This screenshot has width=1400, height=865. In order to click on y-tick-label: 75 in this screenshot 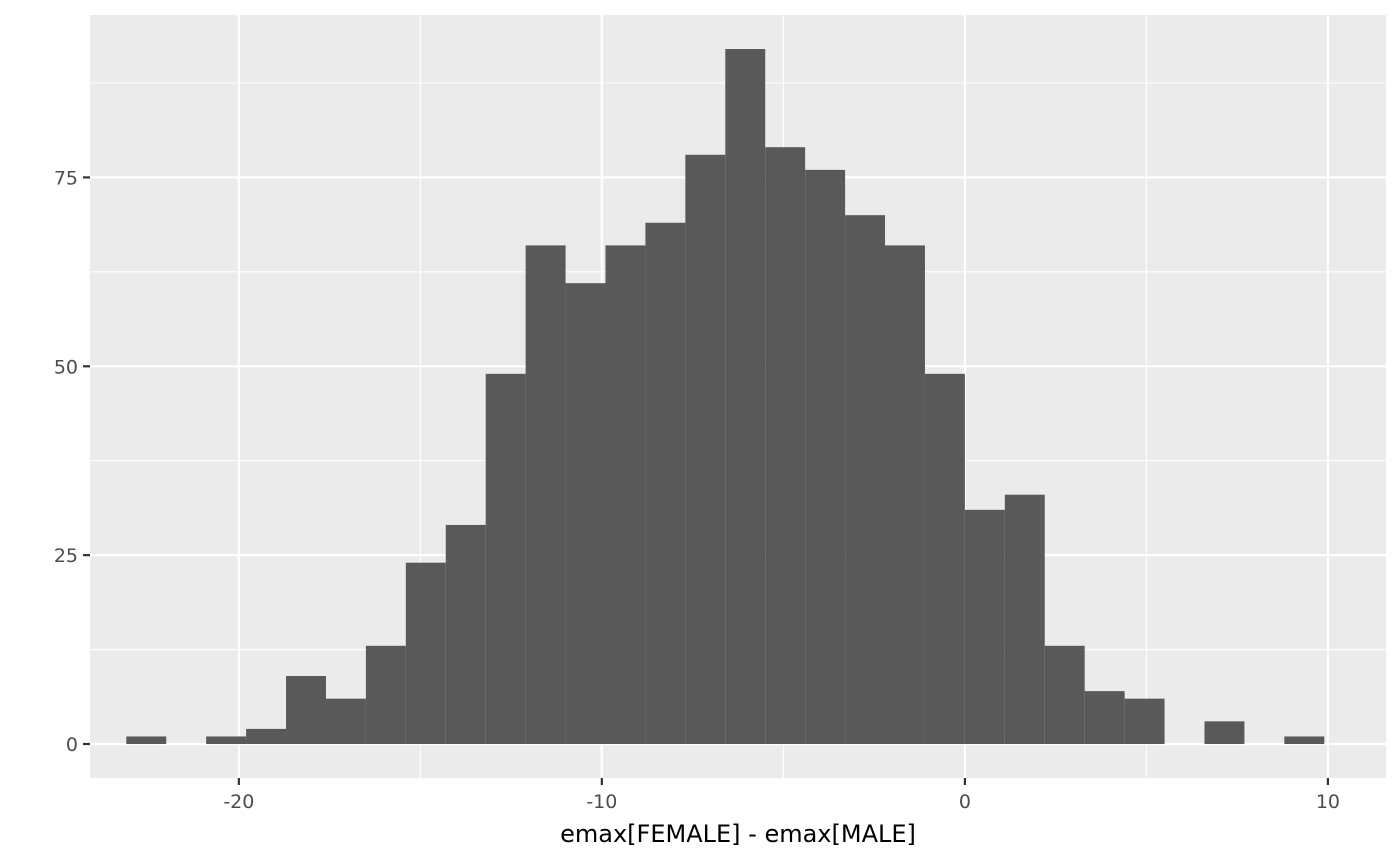, I will do `click(66, 178)`.